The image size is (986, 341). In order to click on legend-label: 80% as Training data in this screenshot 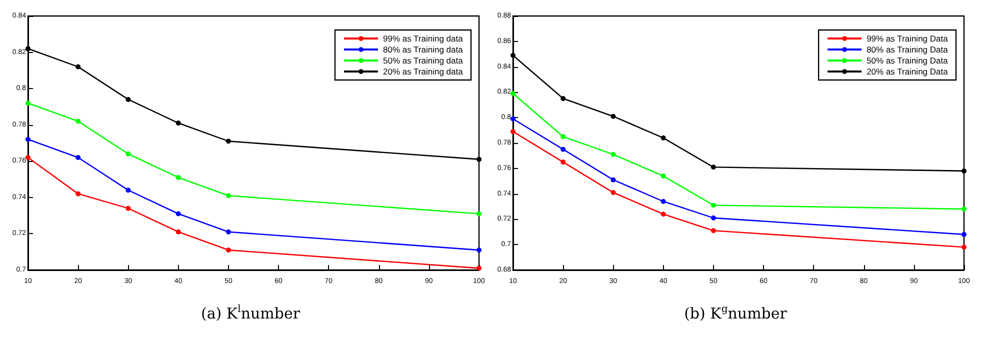, I will do `click(423, 49)`.